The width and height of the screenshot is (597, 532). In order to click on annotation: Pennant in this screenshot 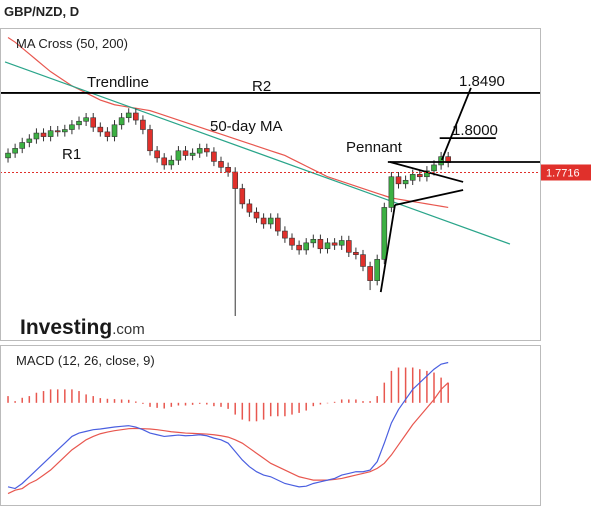, I will do `click(374, 147)`.